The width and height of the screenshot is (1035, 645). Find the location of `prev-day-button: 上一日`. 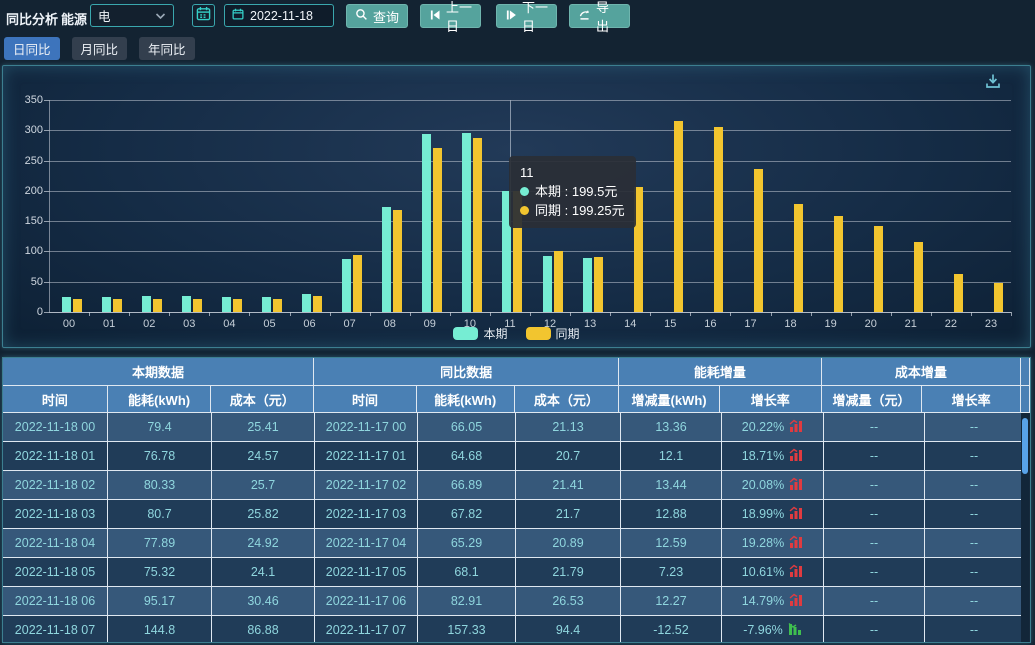

prev-day-button: 上一日 is located at coordinates (450, 17).